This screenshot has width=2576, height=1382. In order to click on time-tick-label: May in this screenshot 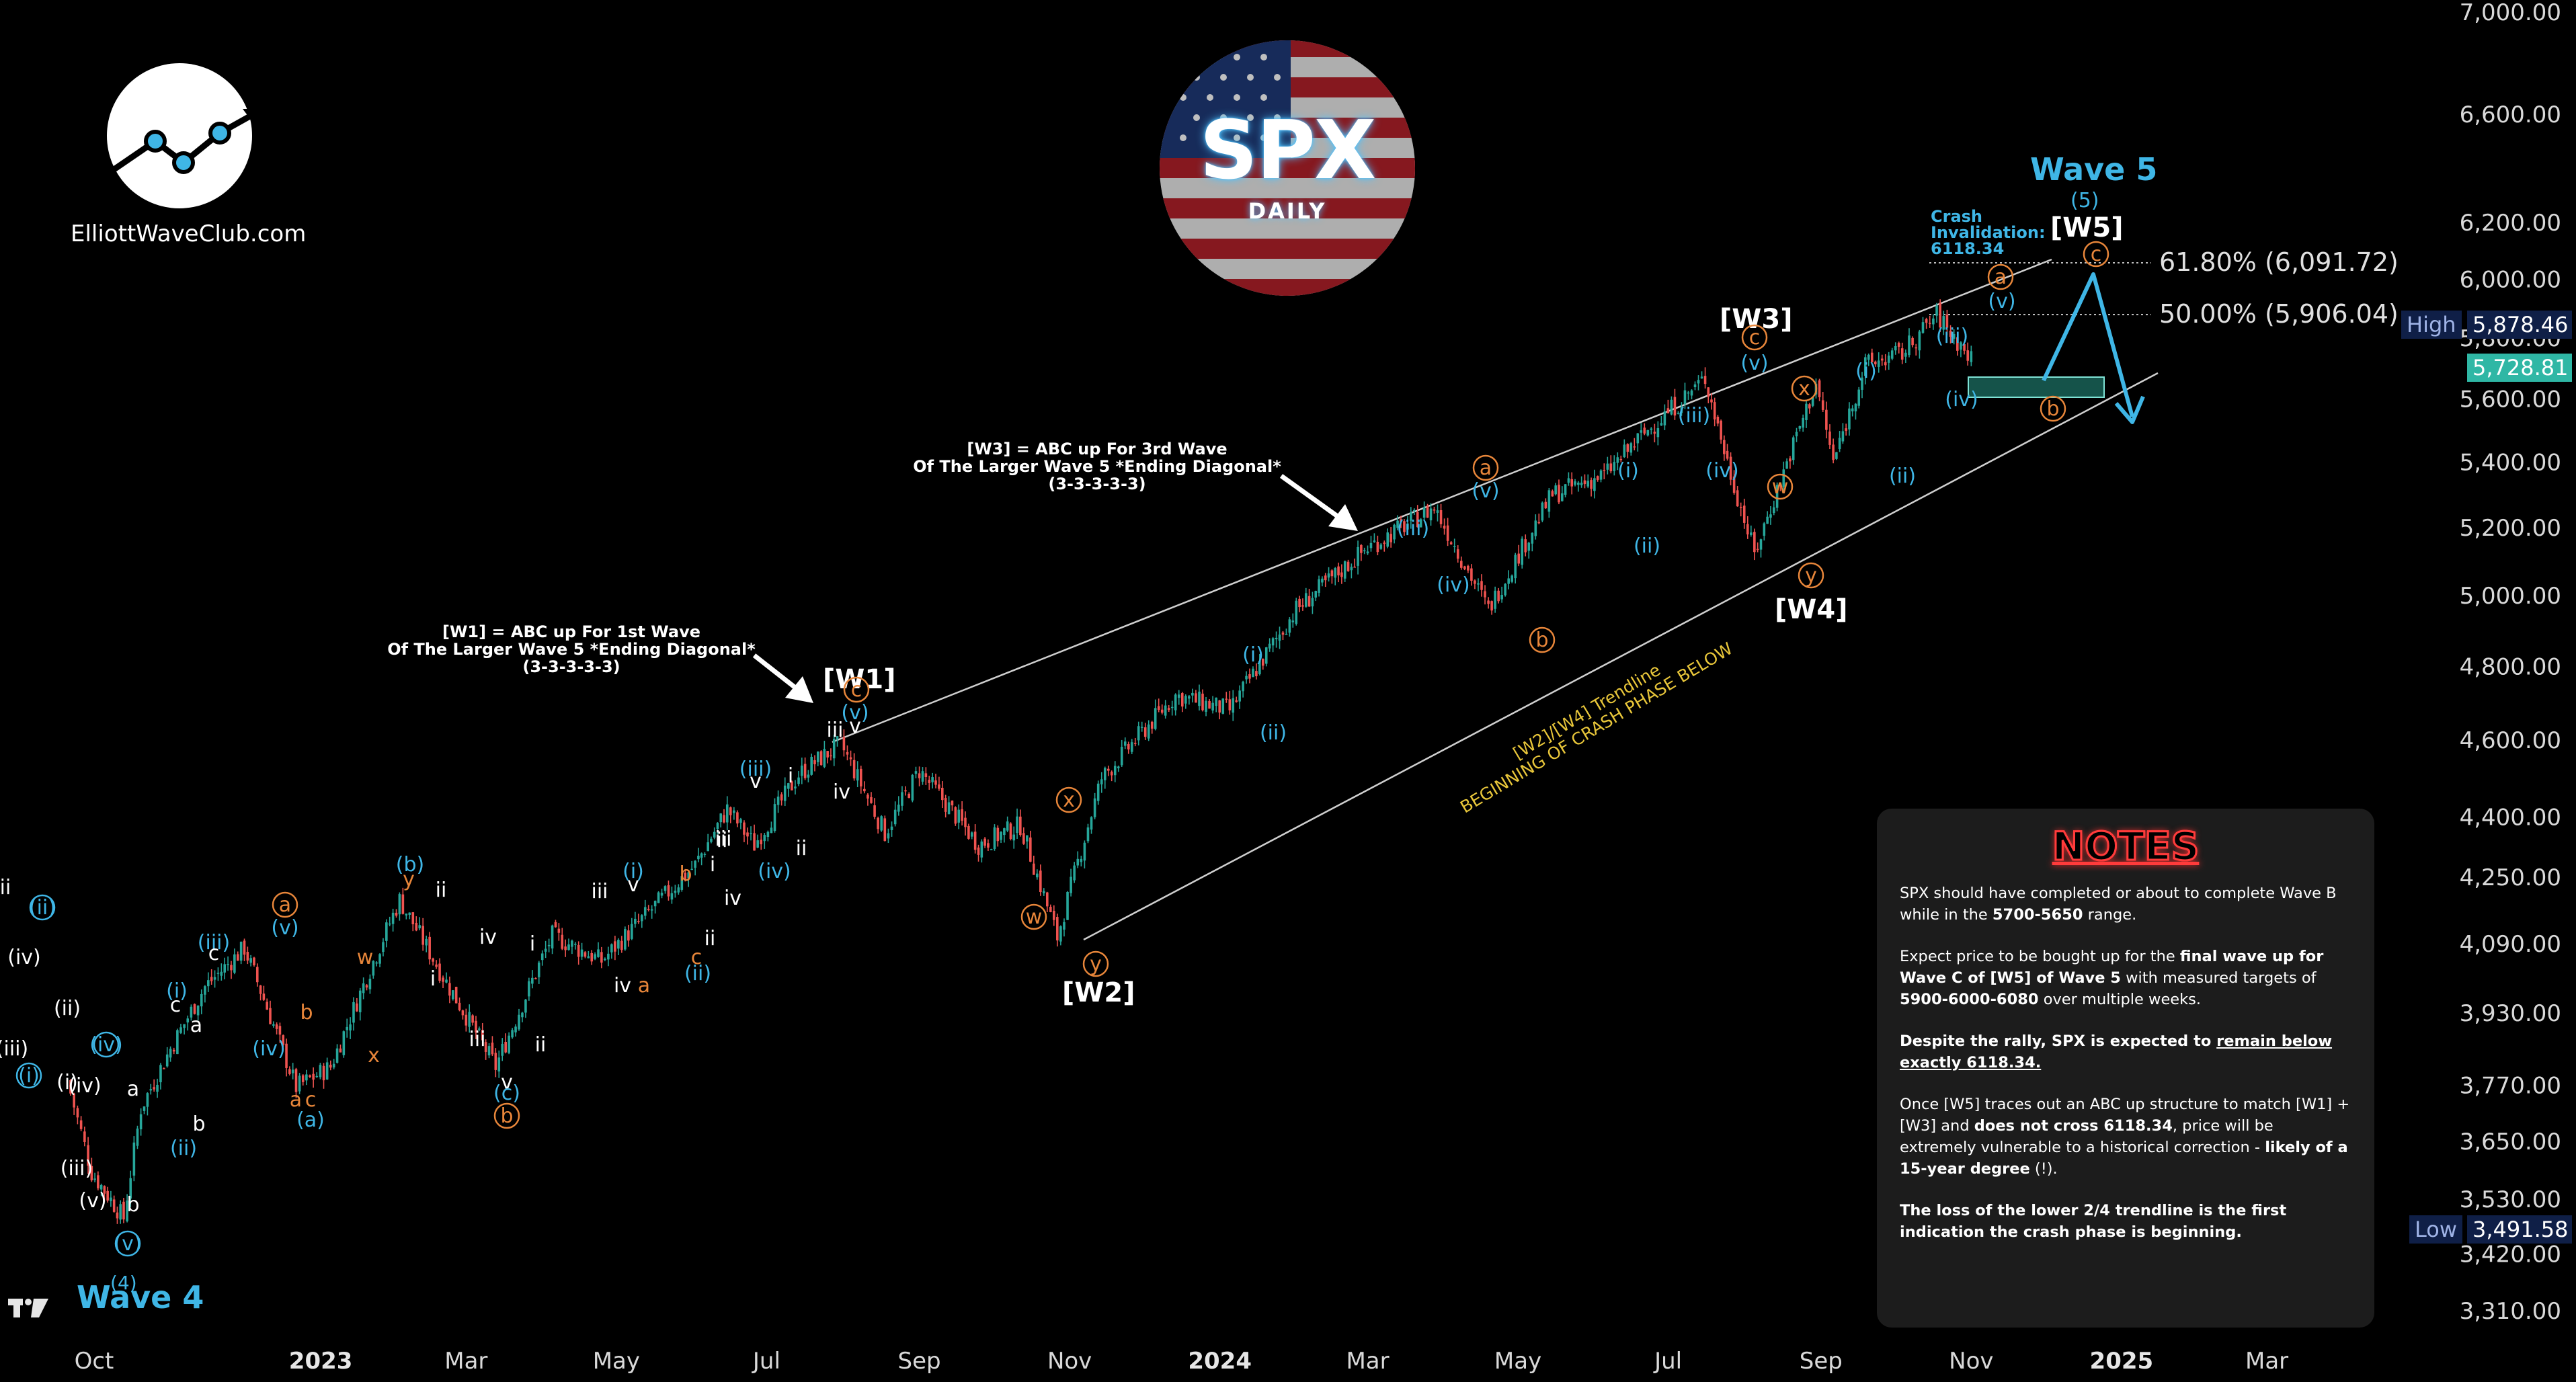, I will do `click(1517, 1362)`.